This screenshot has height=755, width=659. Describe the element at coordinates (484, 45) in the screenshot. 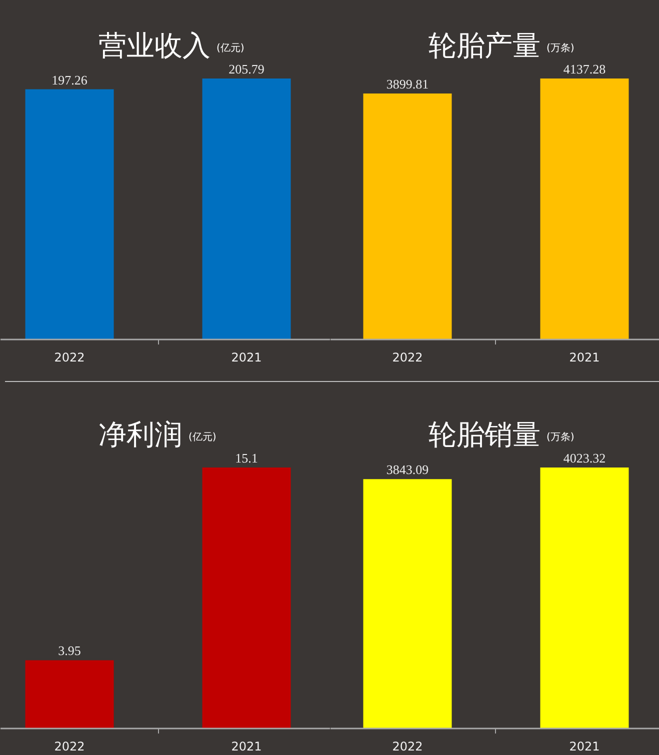

I see `chart-title: 轮胎产量` at that location.